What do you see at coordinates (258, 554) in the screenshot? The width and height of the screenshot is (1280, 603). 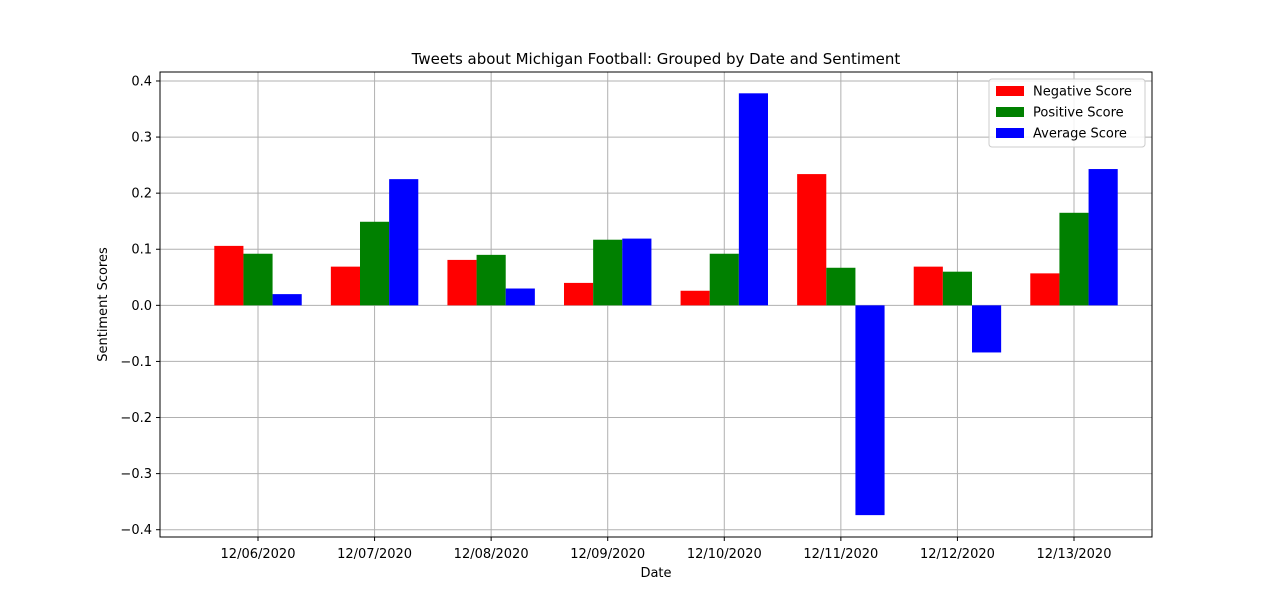 I see `x-tick-label: 12/06/2020` at bounding box center [258, 554].